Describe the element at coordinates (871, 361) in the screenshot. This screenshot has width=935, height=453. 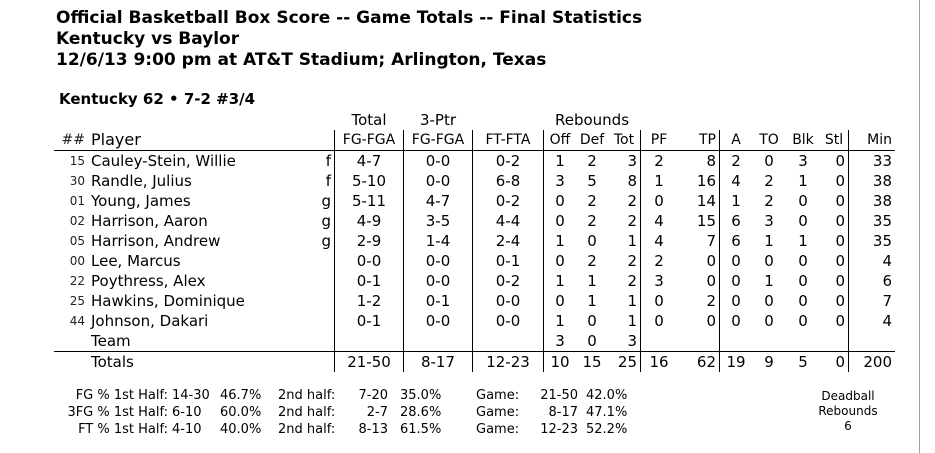
I see `totals-min: 200` at that location.